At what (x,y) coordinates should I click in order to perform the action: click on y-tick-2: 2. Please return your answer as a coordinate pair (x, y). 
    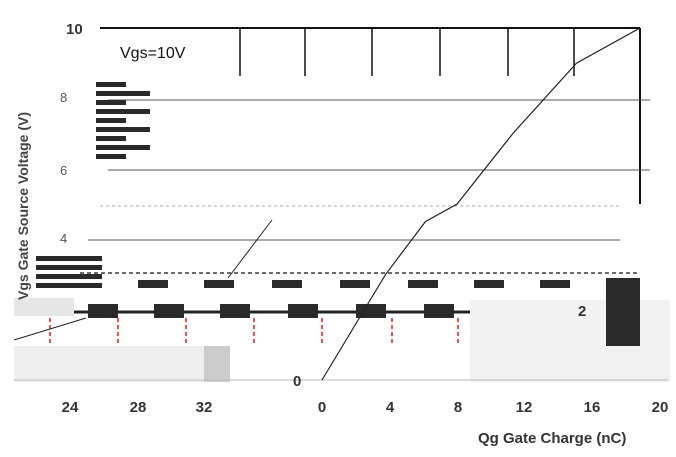
    Looking at the image, I should click on (582, 311).